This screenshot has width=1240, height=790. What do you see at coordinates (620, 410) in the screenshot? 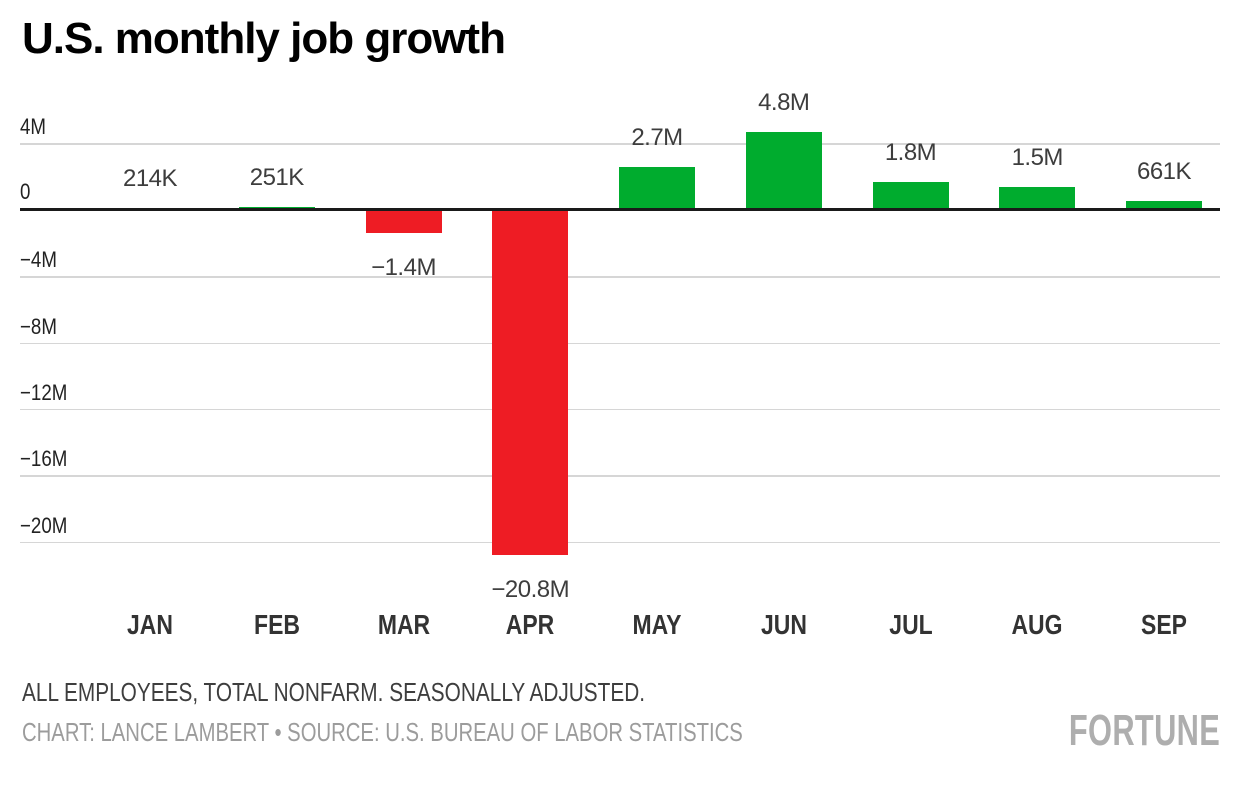
I see `gridline-12m` at bounding box center [620, 410].